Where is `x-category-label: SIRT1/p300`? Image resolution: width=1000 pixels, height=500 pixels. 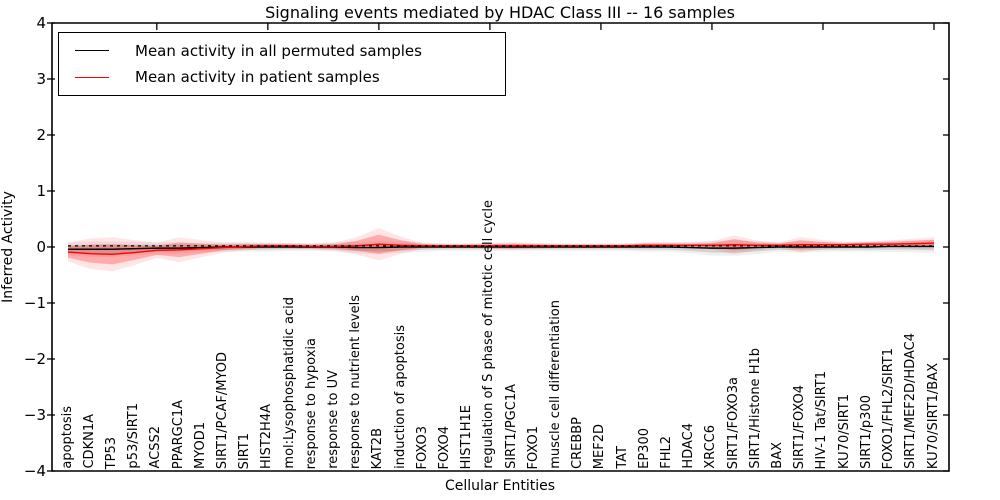
x-category-label: SIRT1/p300 is located at coordinates (866, 432).